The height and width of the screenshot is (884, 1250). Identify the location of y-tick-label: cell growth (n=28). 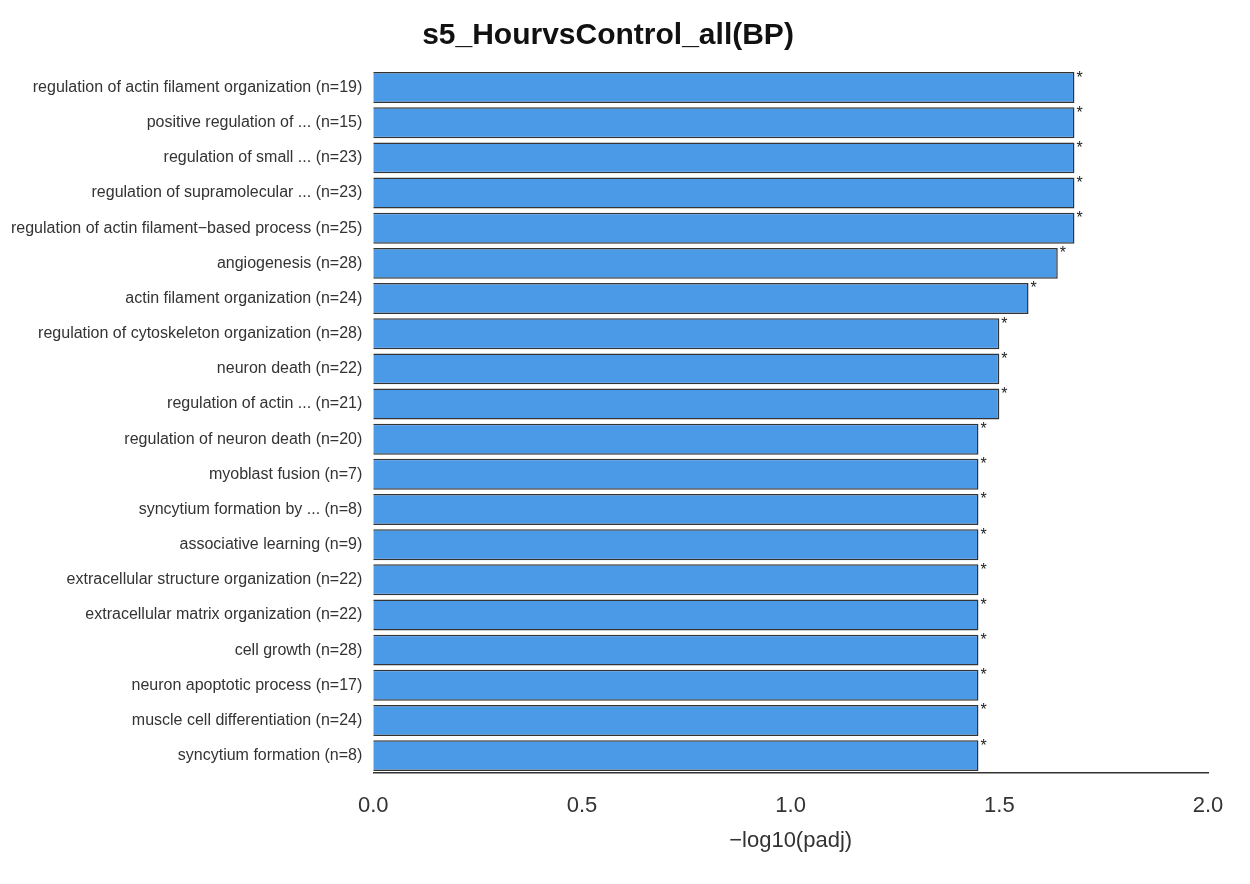
(298, 649).